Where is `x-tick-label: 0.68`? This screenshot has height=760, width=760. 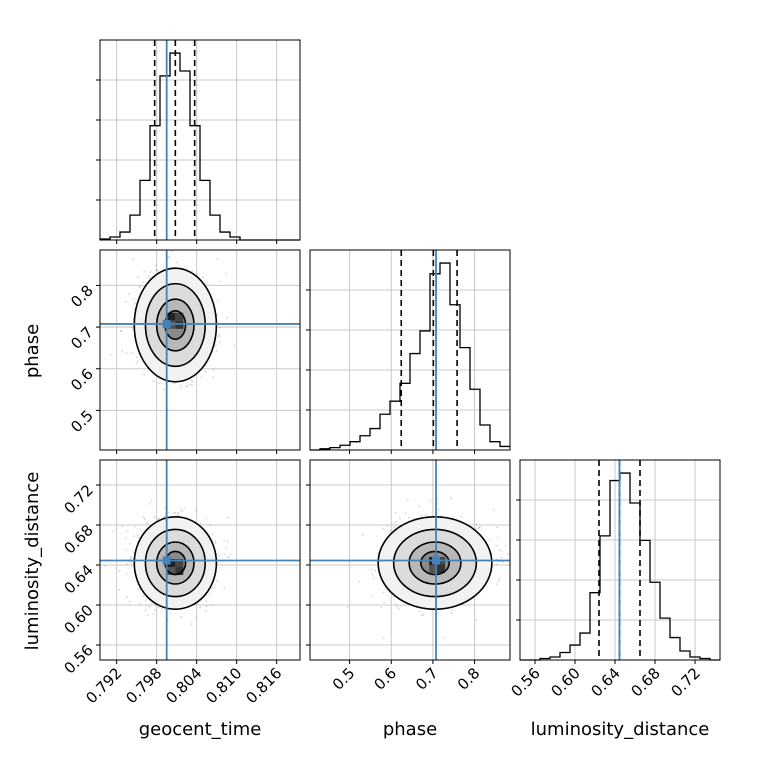
x-tick-label: 0.68 is located at coordinates (645, 682).